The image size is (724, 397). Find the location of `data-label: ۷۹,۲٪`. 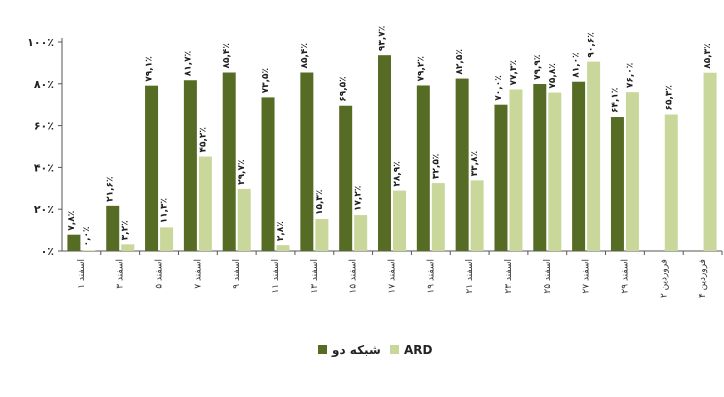

data-label: ۷۹,۲٪ is located at coordinates (421, 68).